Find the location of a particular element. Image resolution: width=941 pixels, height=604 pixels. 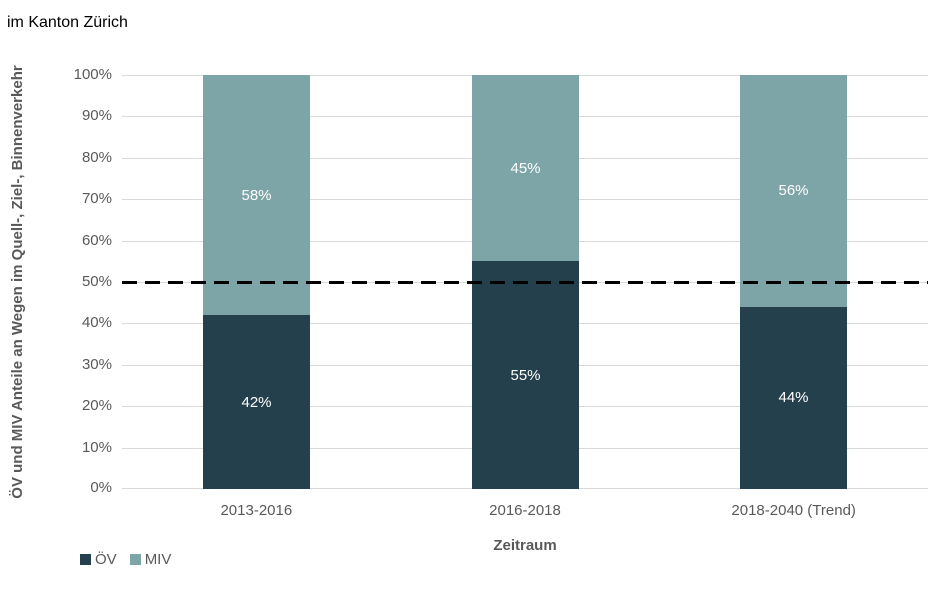

bar-value-label: 56% is located at coordinates (793, 191).